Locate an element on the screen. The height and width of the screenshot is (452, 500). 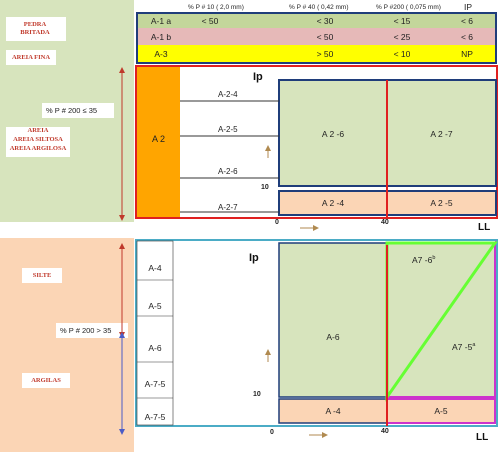
table-cell-ip: NP is located at coordinates (467, 54).